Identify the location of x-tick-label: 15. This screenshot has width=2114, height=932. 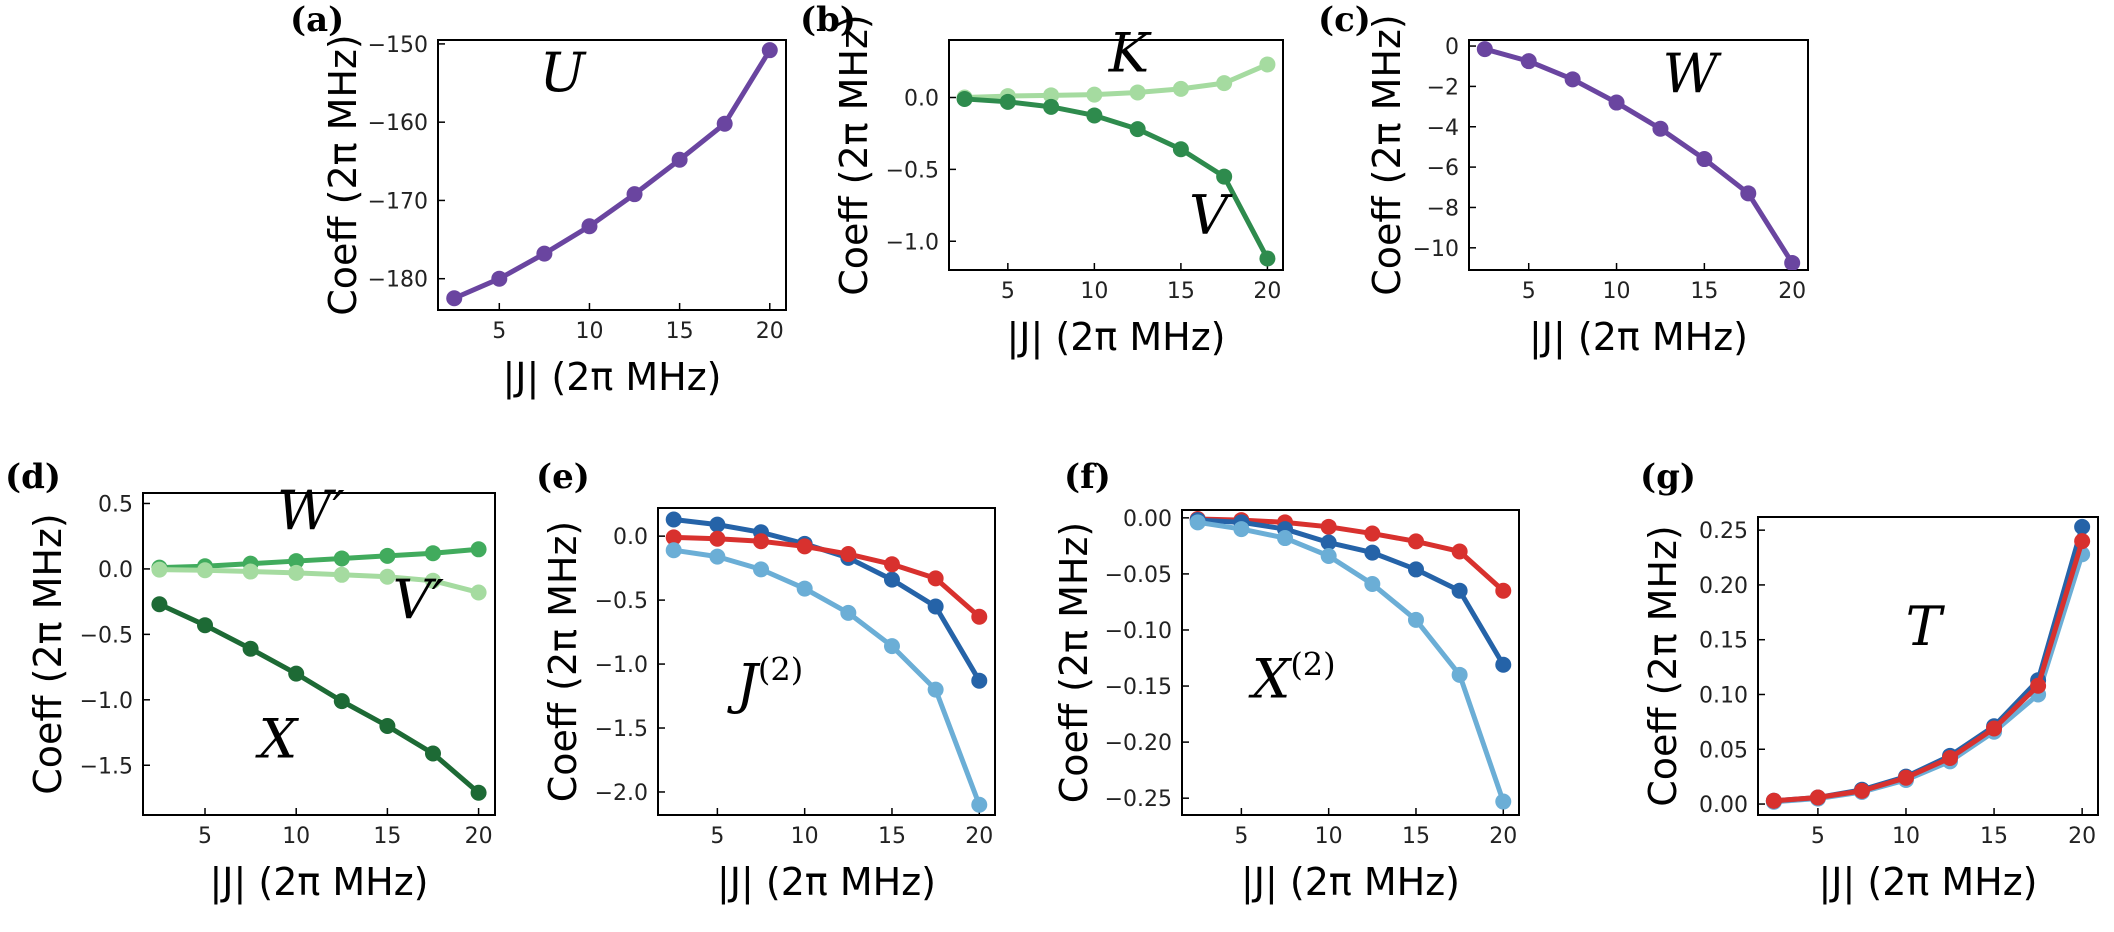
(680, 331).